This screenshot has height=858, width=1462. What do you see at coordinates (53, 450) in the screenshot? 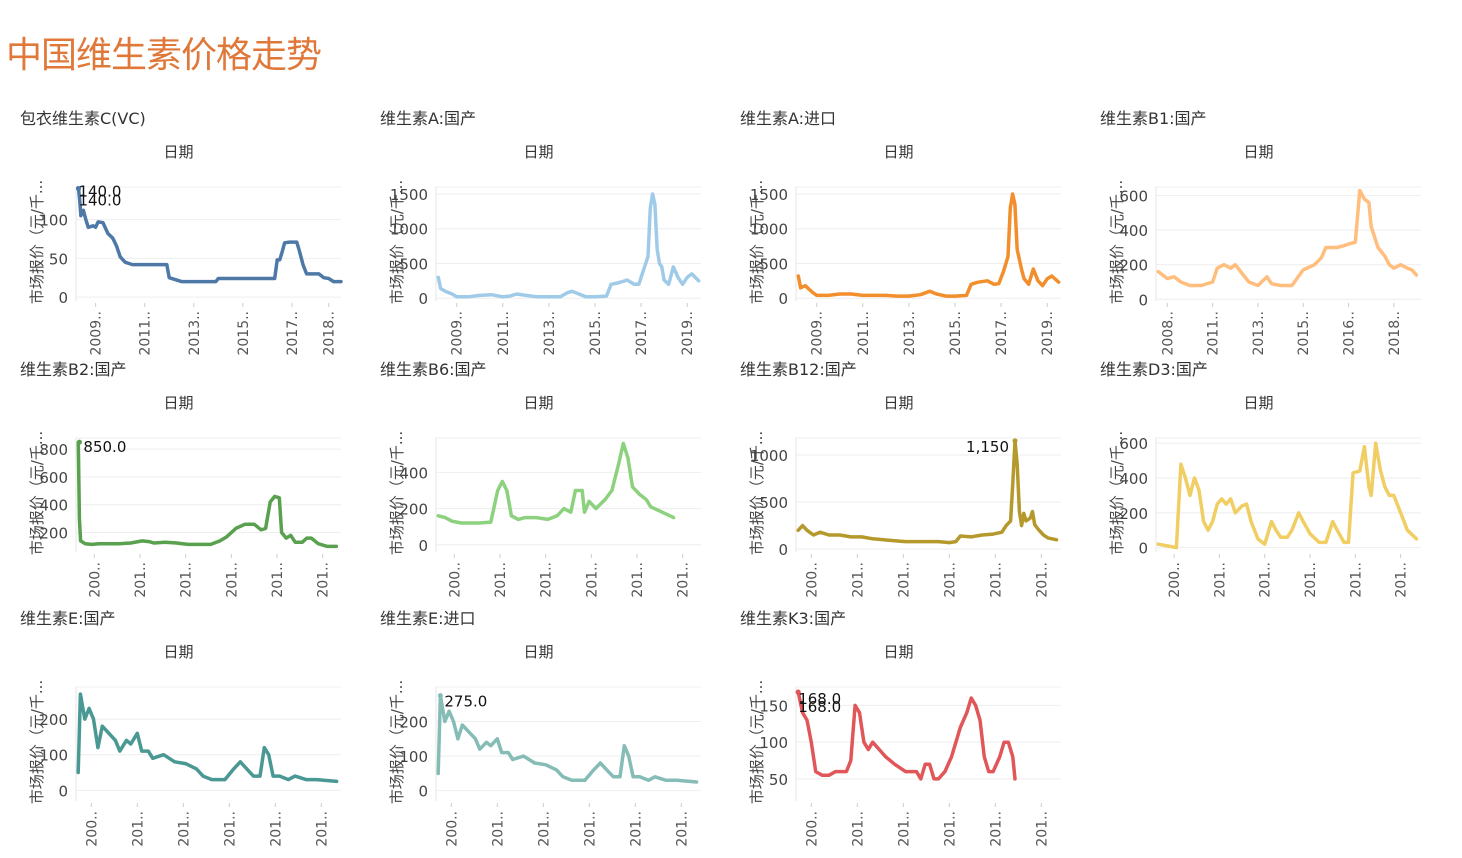
I see `y-tick-label: 800` at bounding box center [53, 450].